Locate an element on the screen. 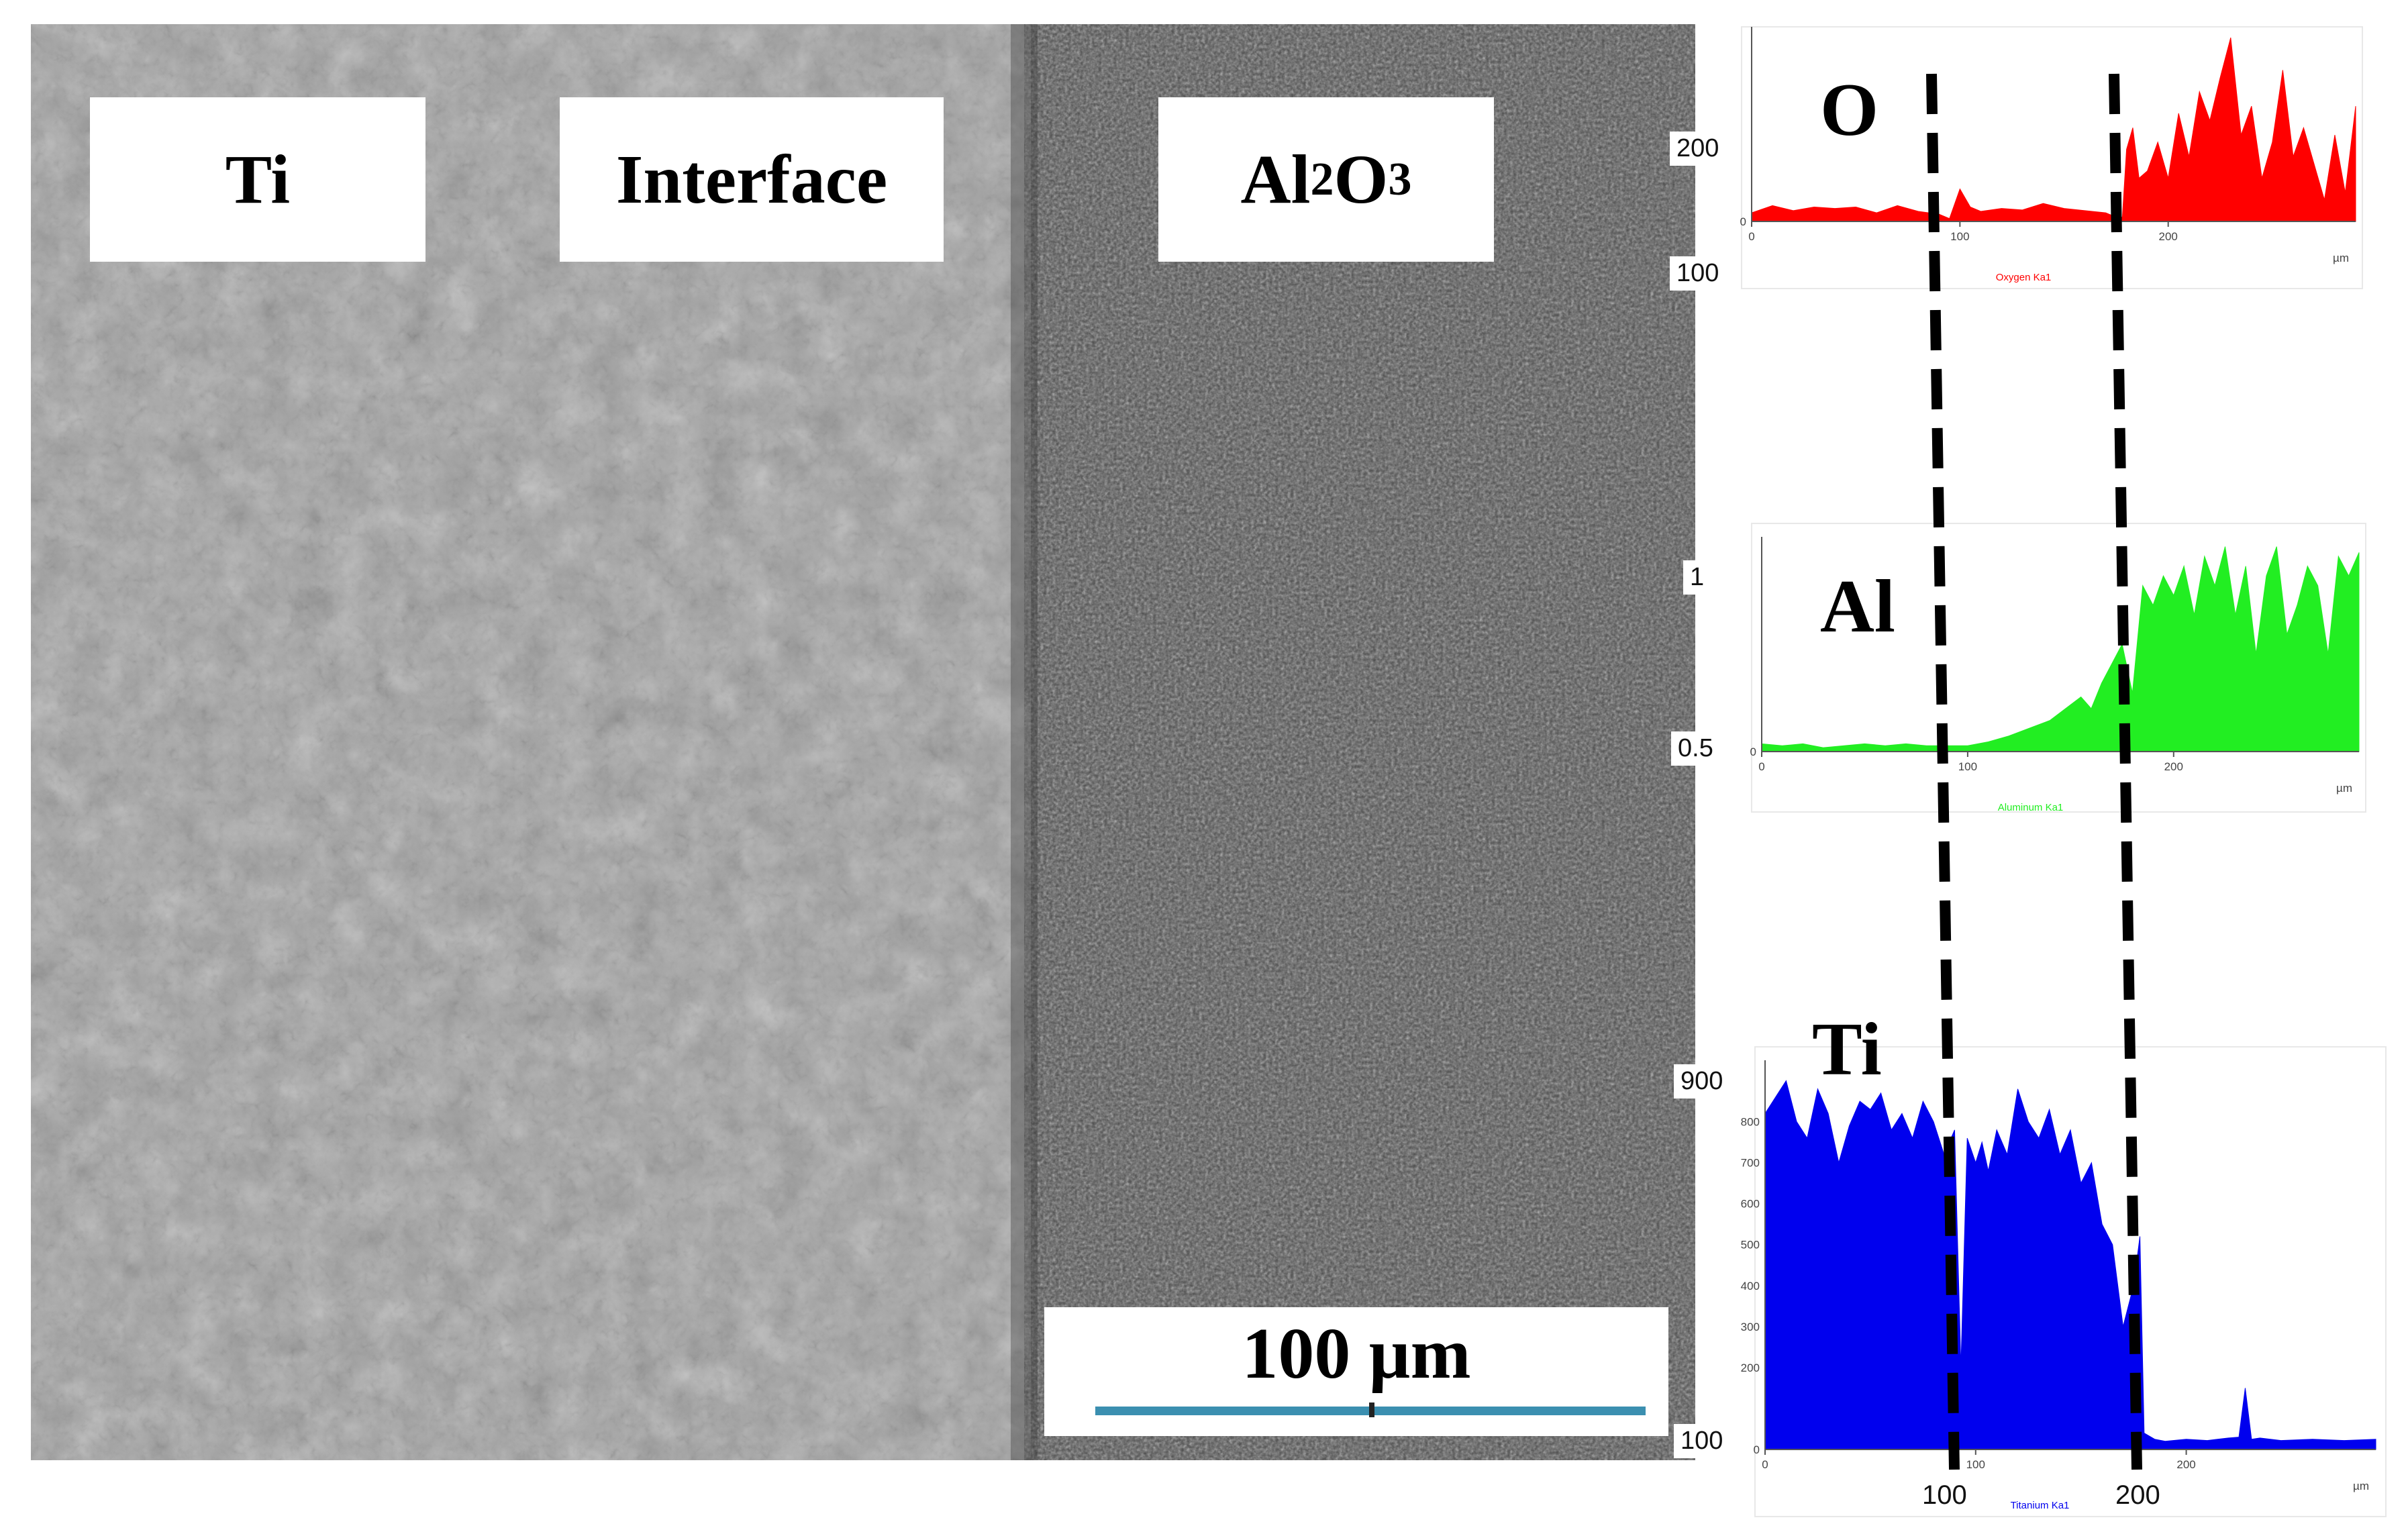 The image size is (2408, 1530). aluminum-y-tick-0.5: 0.5 is located at coordinates (1696, 748).